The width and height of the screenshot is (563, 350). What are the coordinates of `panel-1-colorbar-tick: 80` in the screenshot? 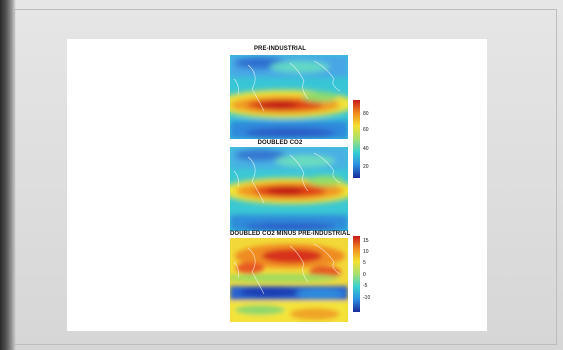 It's located at (366, 114).